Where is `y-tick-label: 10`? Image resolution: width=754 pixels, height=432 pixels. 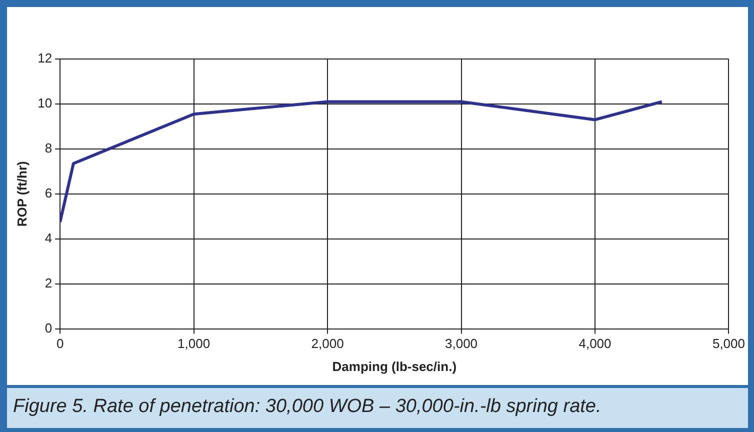
y-tick-label: 10 is located at coordinates (45, 103).